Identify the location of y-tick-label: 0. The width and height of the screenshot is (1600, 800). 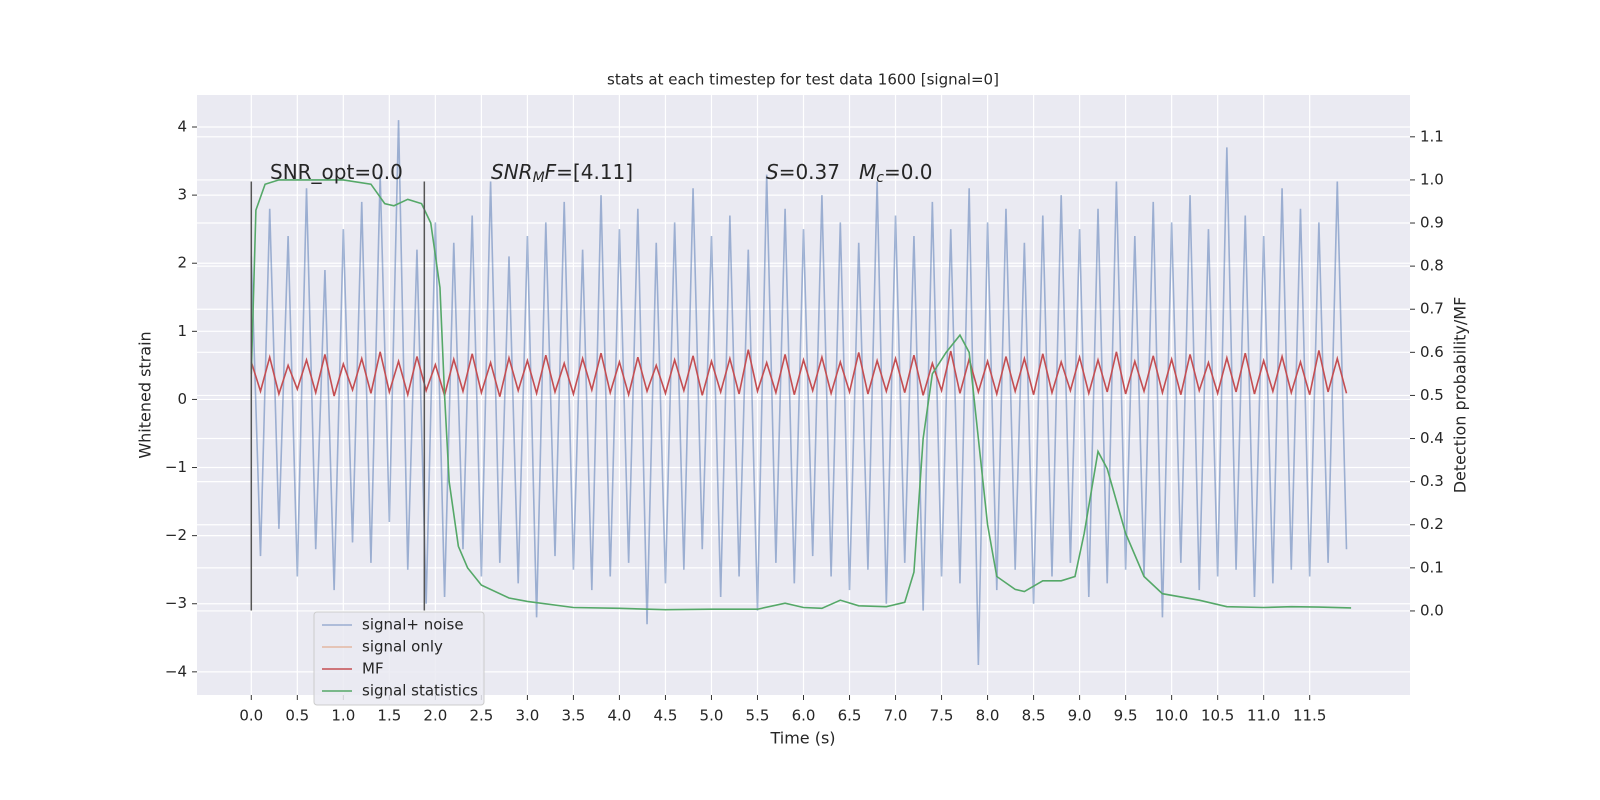
(182, 399).